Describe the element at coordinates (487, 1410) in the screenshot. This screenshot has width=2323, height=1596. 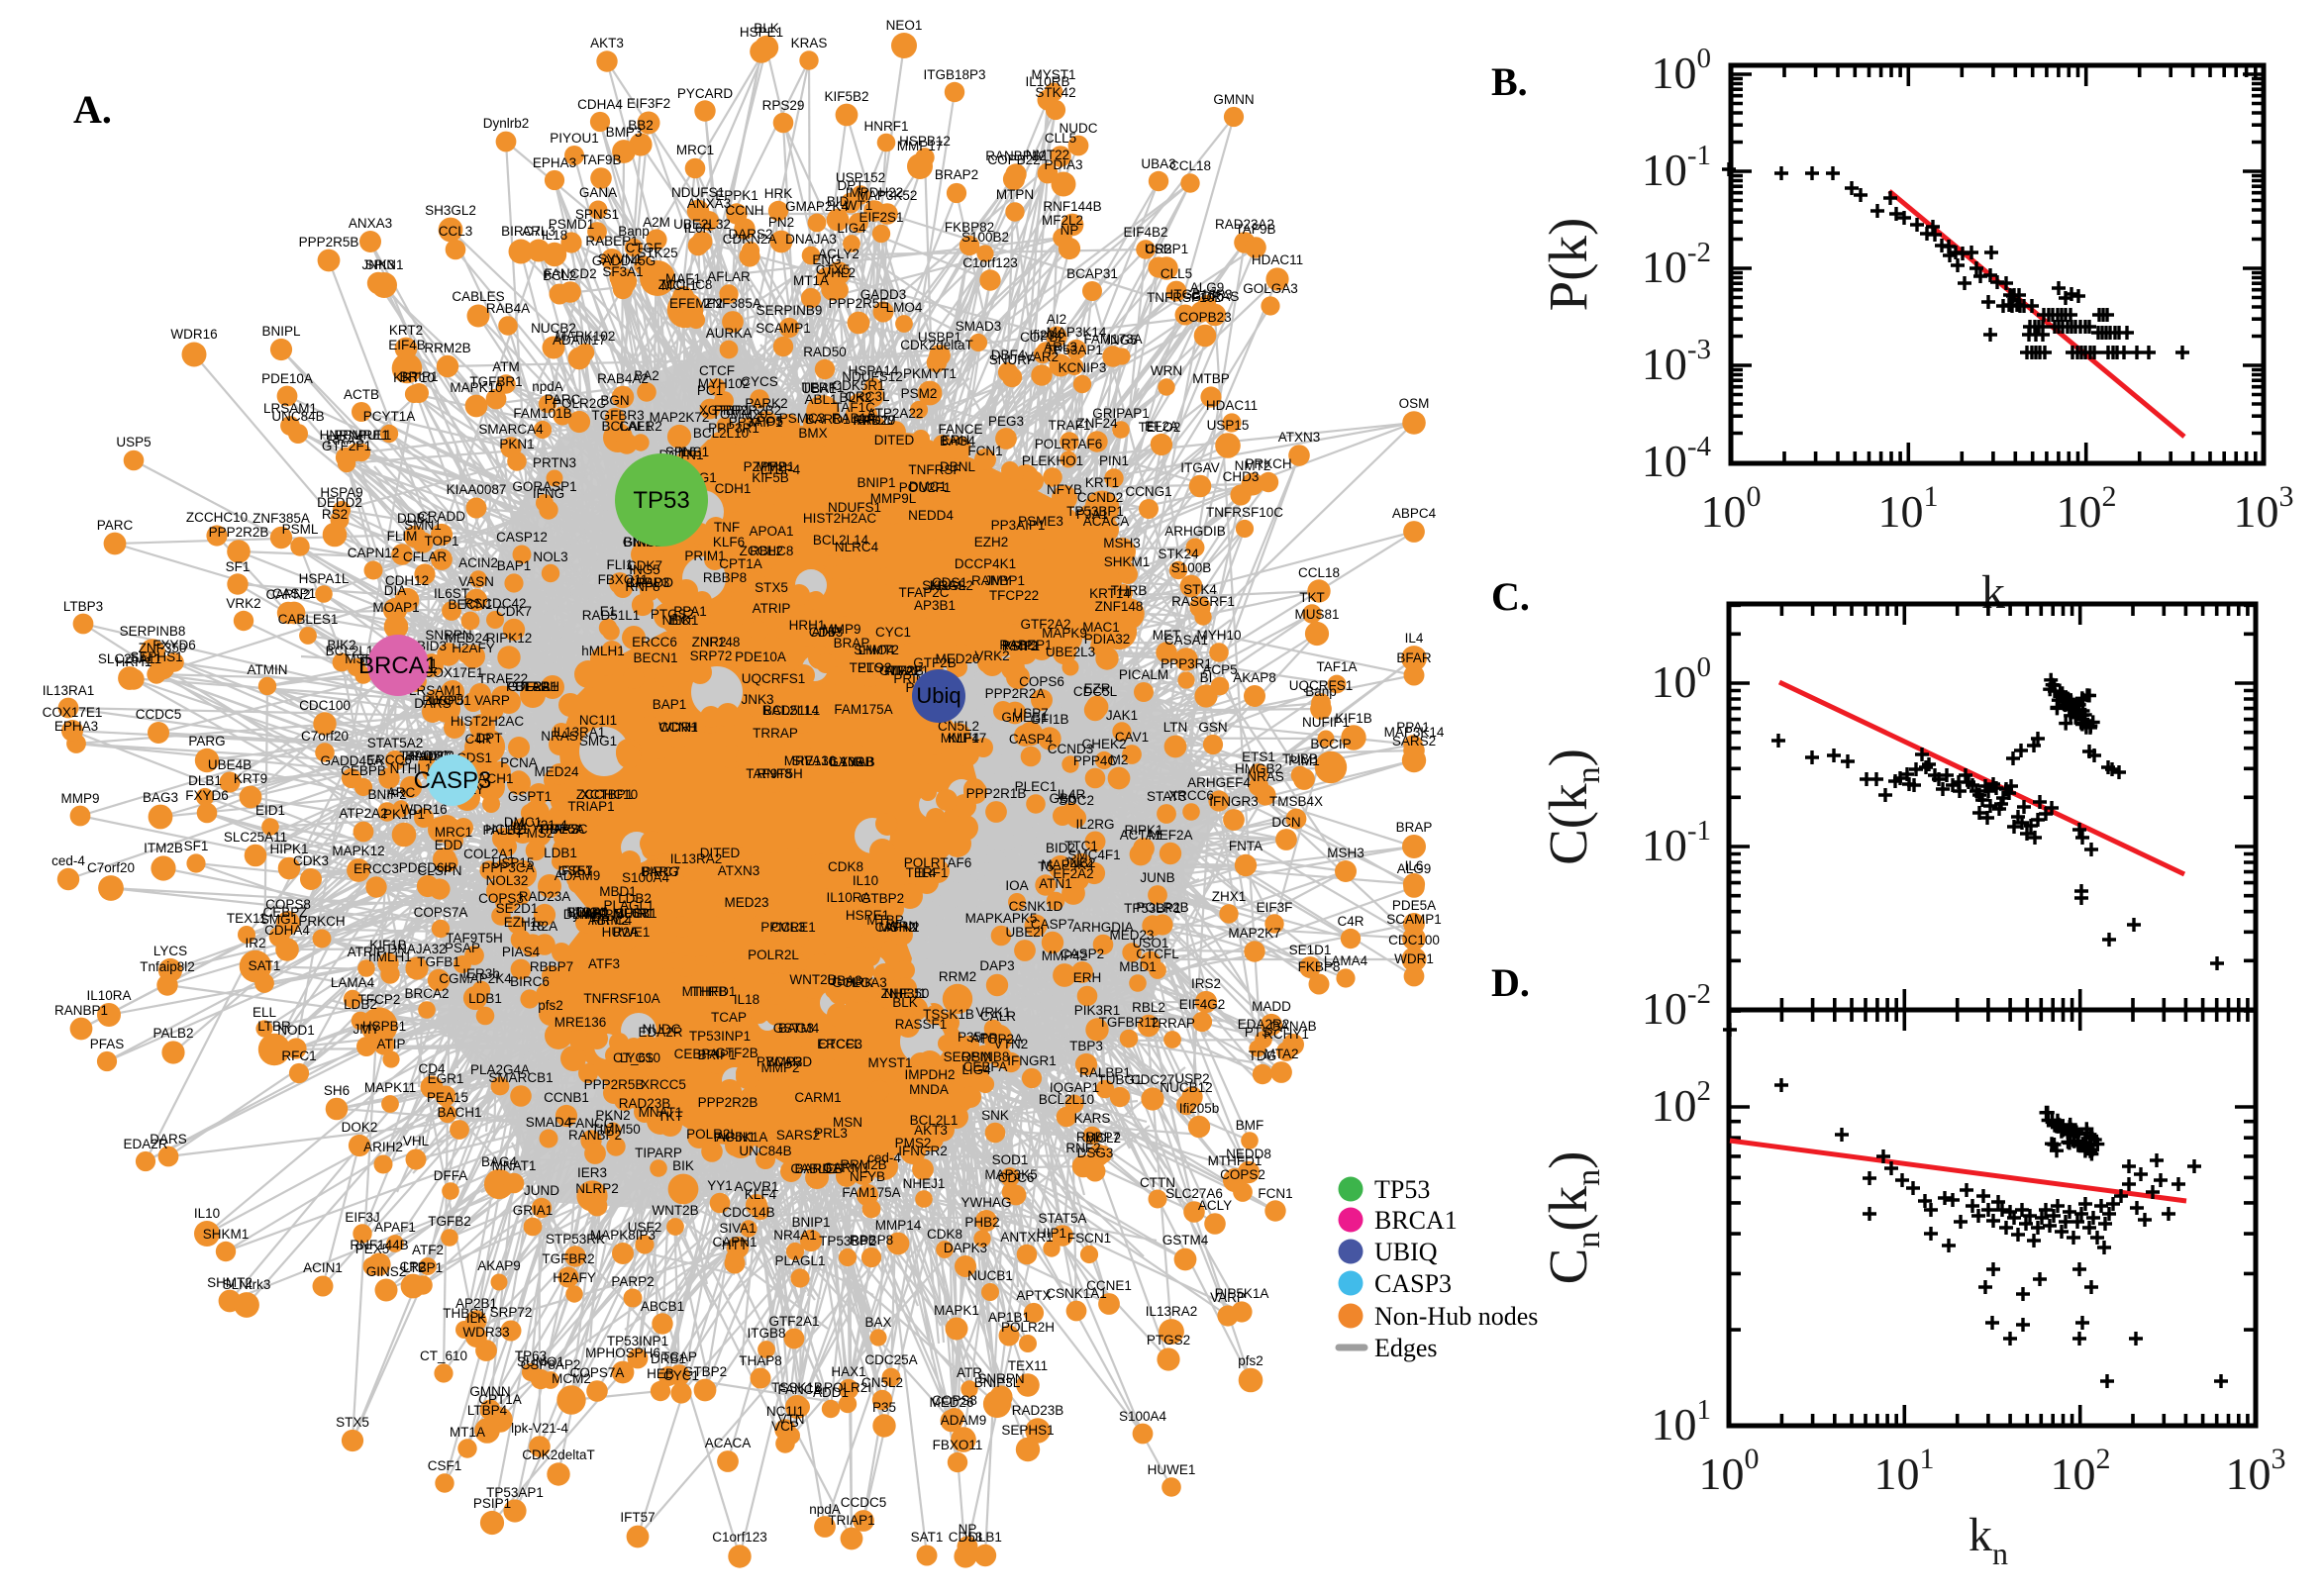
I see `svg-text: LTBP4` at that location.